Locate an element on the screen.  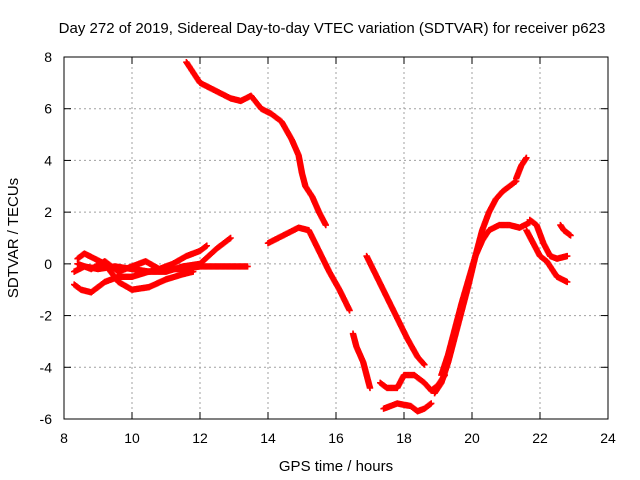
y-tick-label: 2 is located at coordinates (48, 212).